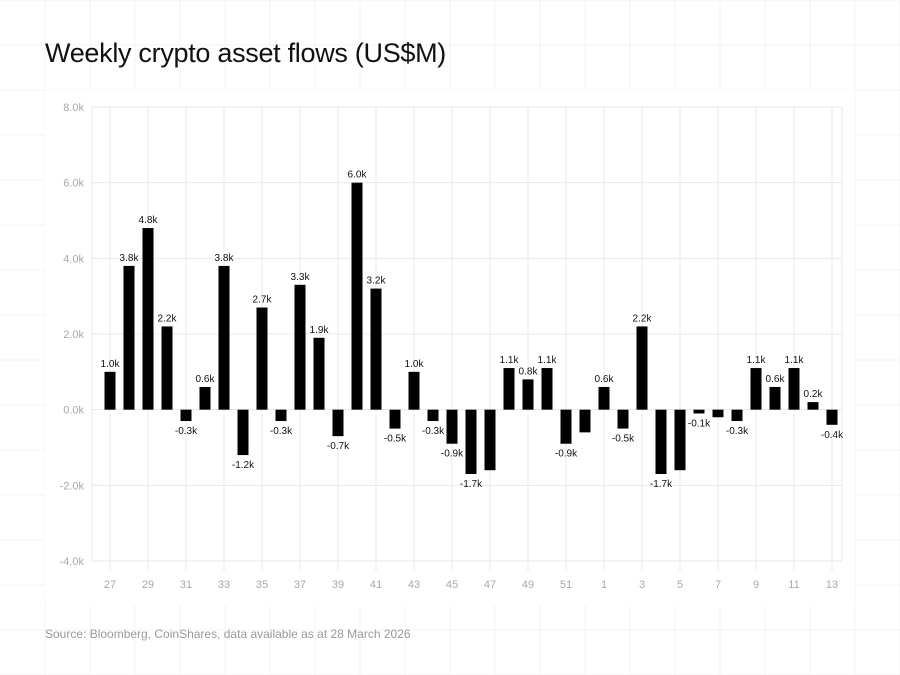 This screenshot has height=675, width=900. What do you see at coordinates (414, 585) in the screenshot?
I see `x-tick-label: 43` at bounding box center [414, 585].